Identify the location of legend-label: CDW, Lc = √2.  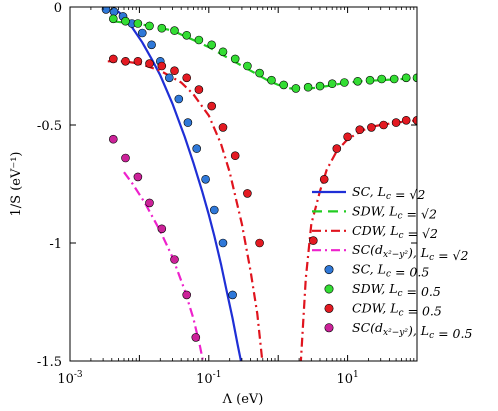
(395, 232).